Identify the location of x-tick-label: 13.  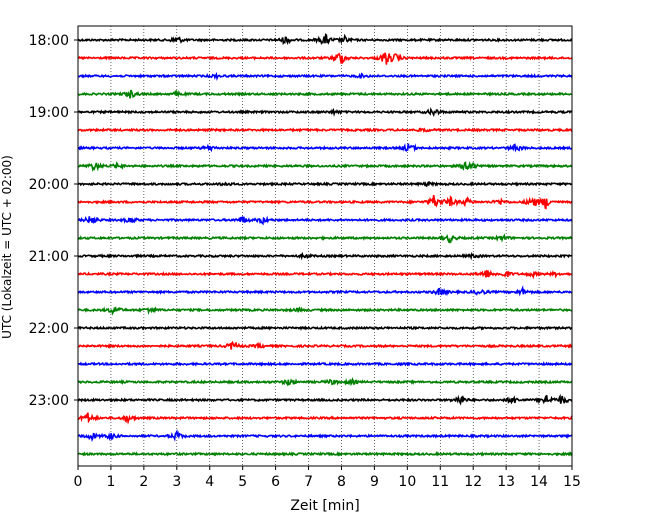
(506, 482).